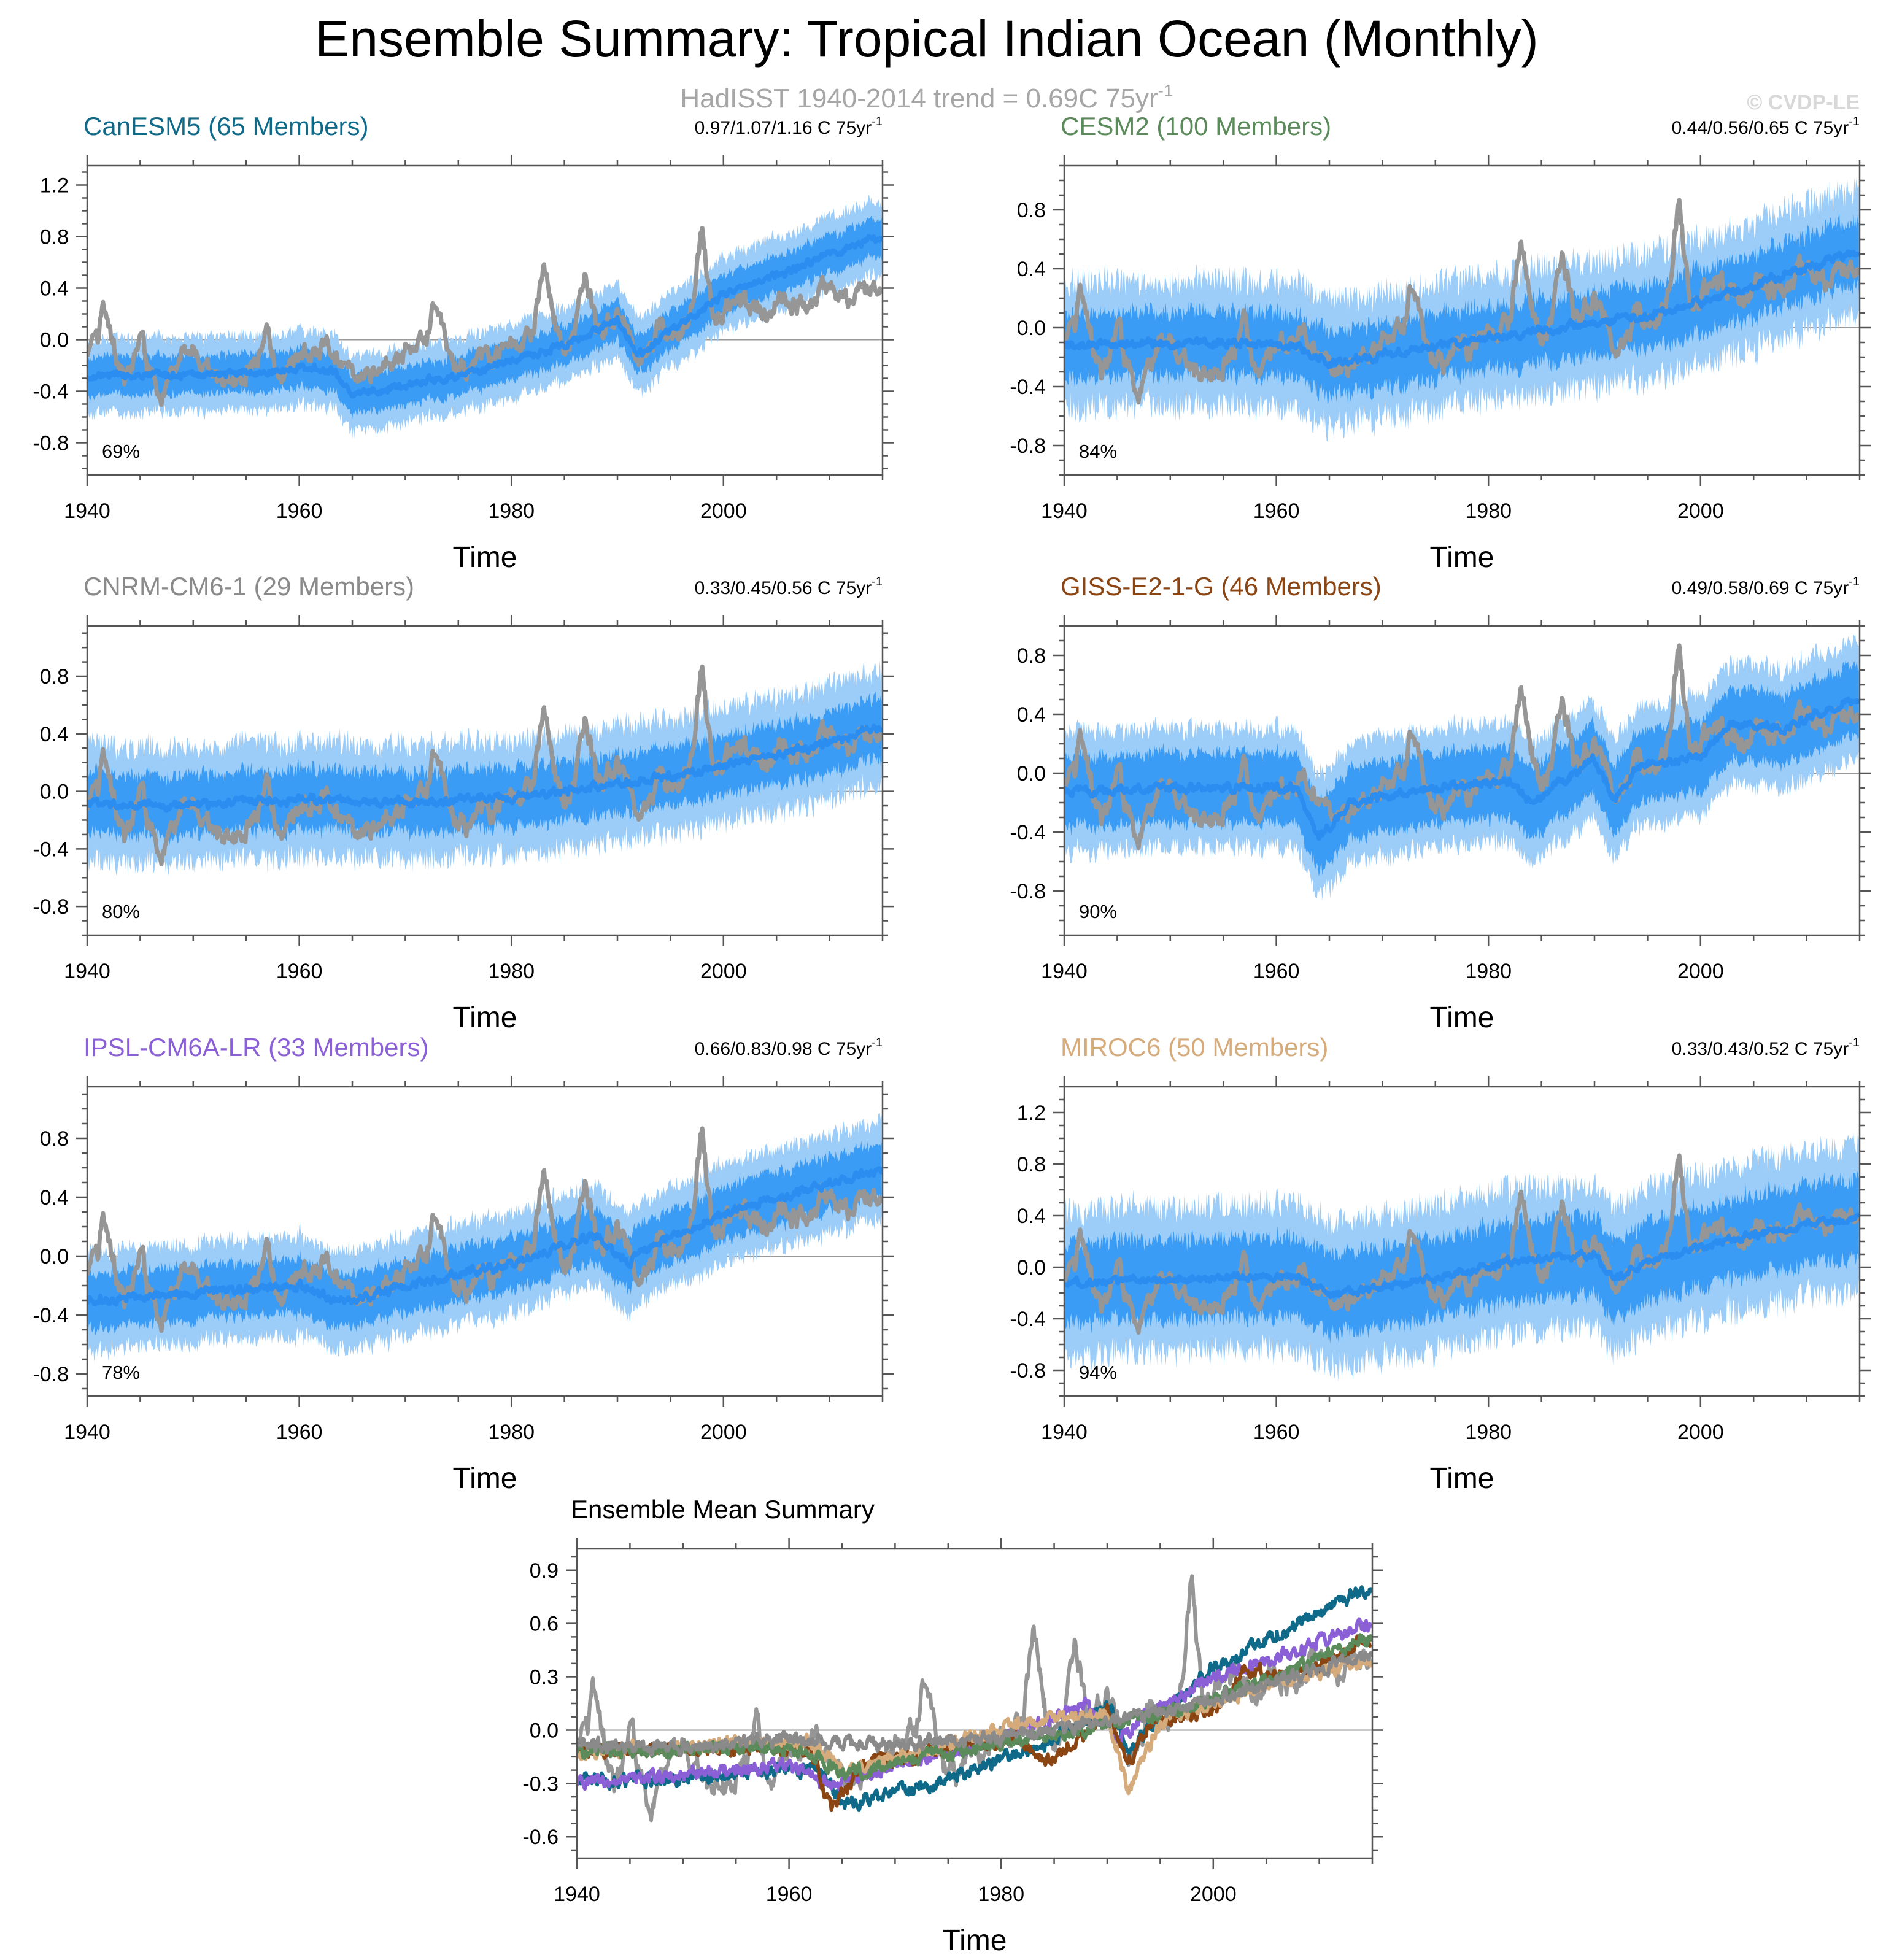 This screenshot has height=1960, width=1894. Describe the element at coordinates (1165, 90) in the screenshot. I see `subtitle-sup: -1` at that location.